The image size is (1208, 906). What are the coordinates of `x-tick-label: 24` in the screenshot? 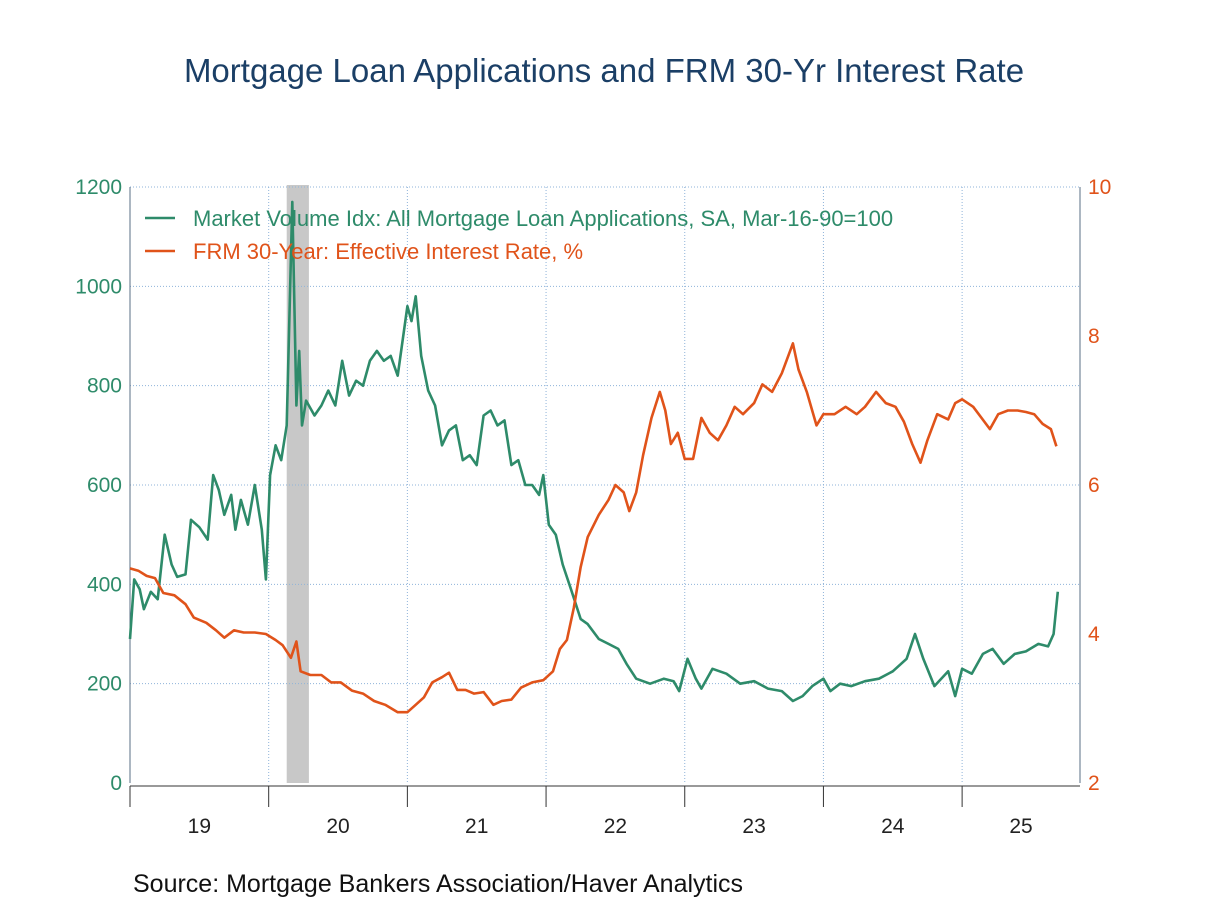 It's located at (893, 826).